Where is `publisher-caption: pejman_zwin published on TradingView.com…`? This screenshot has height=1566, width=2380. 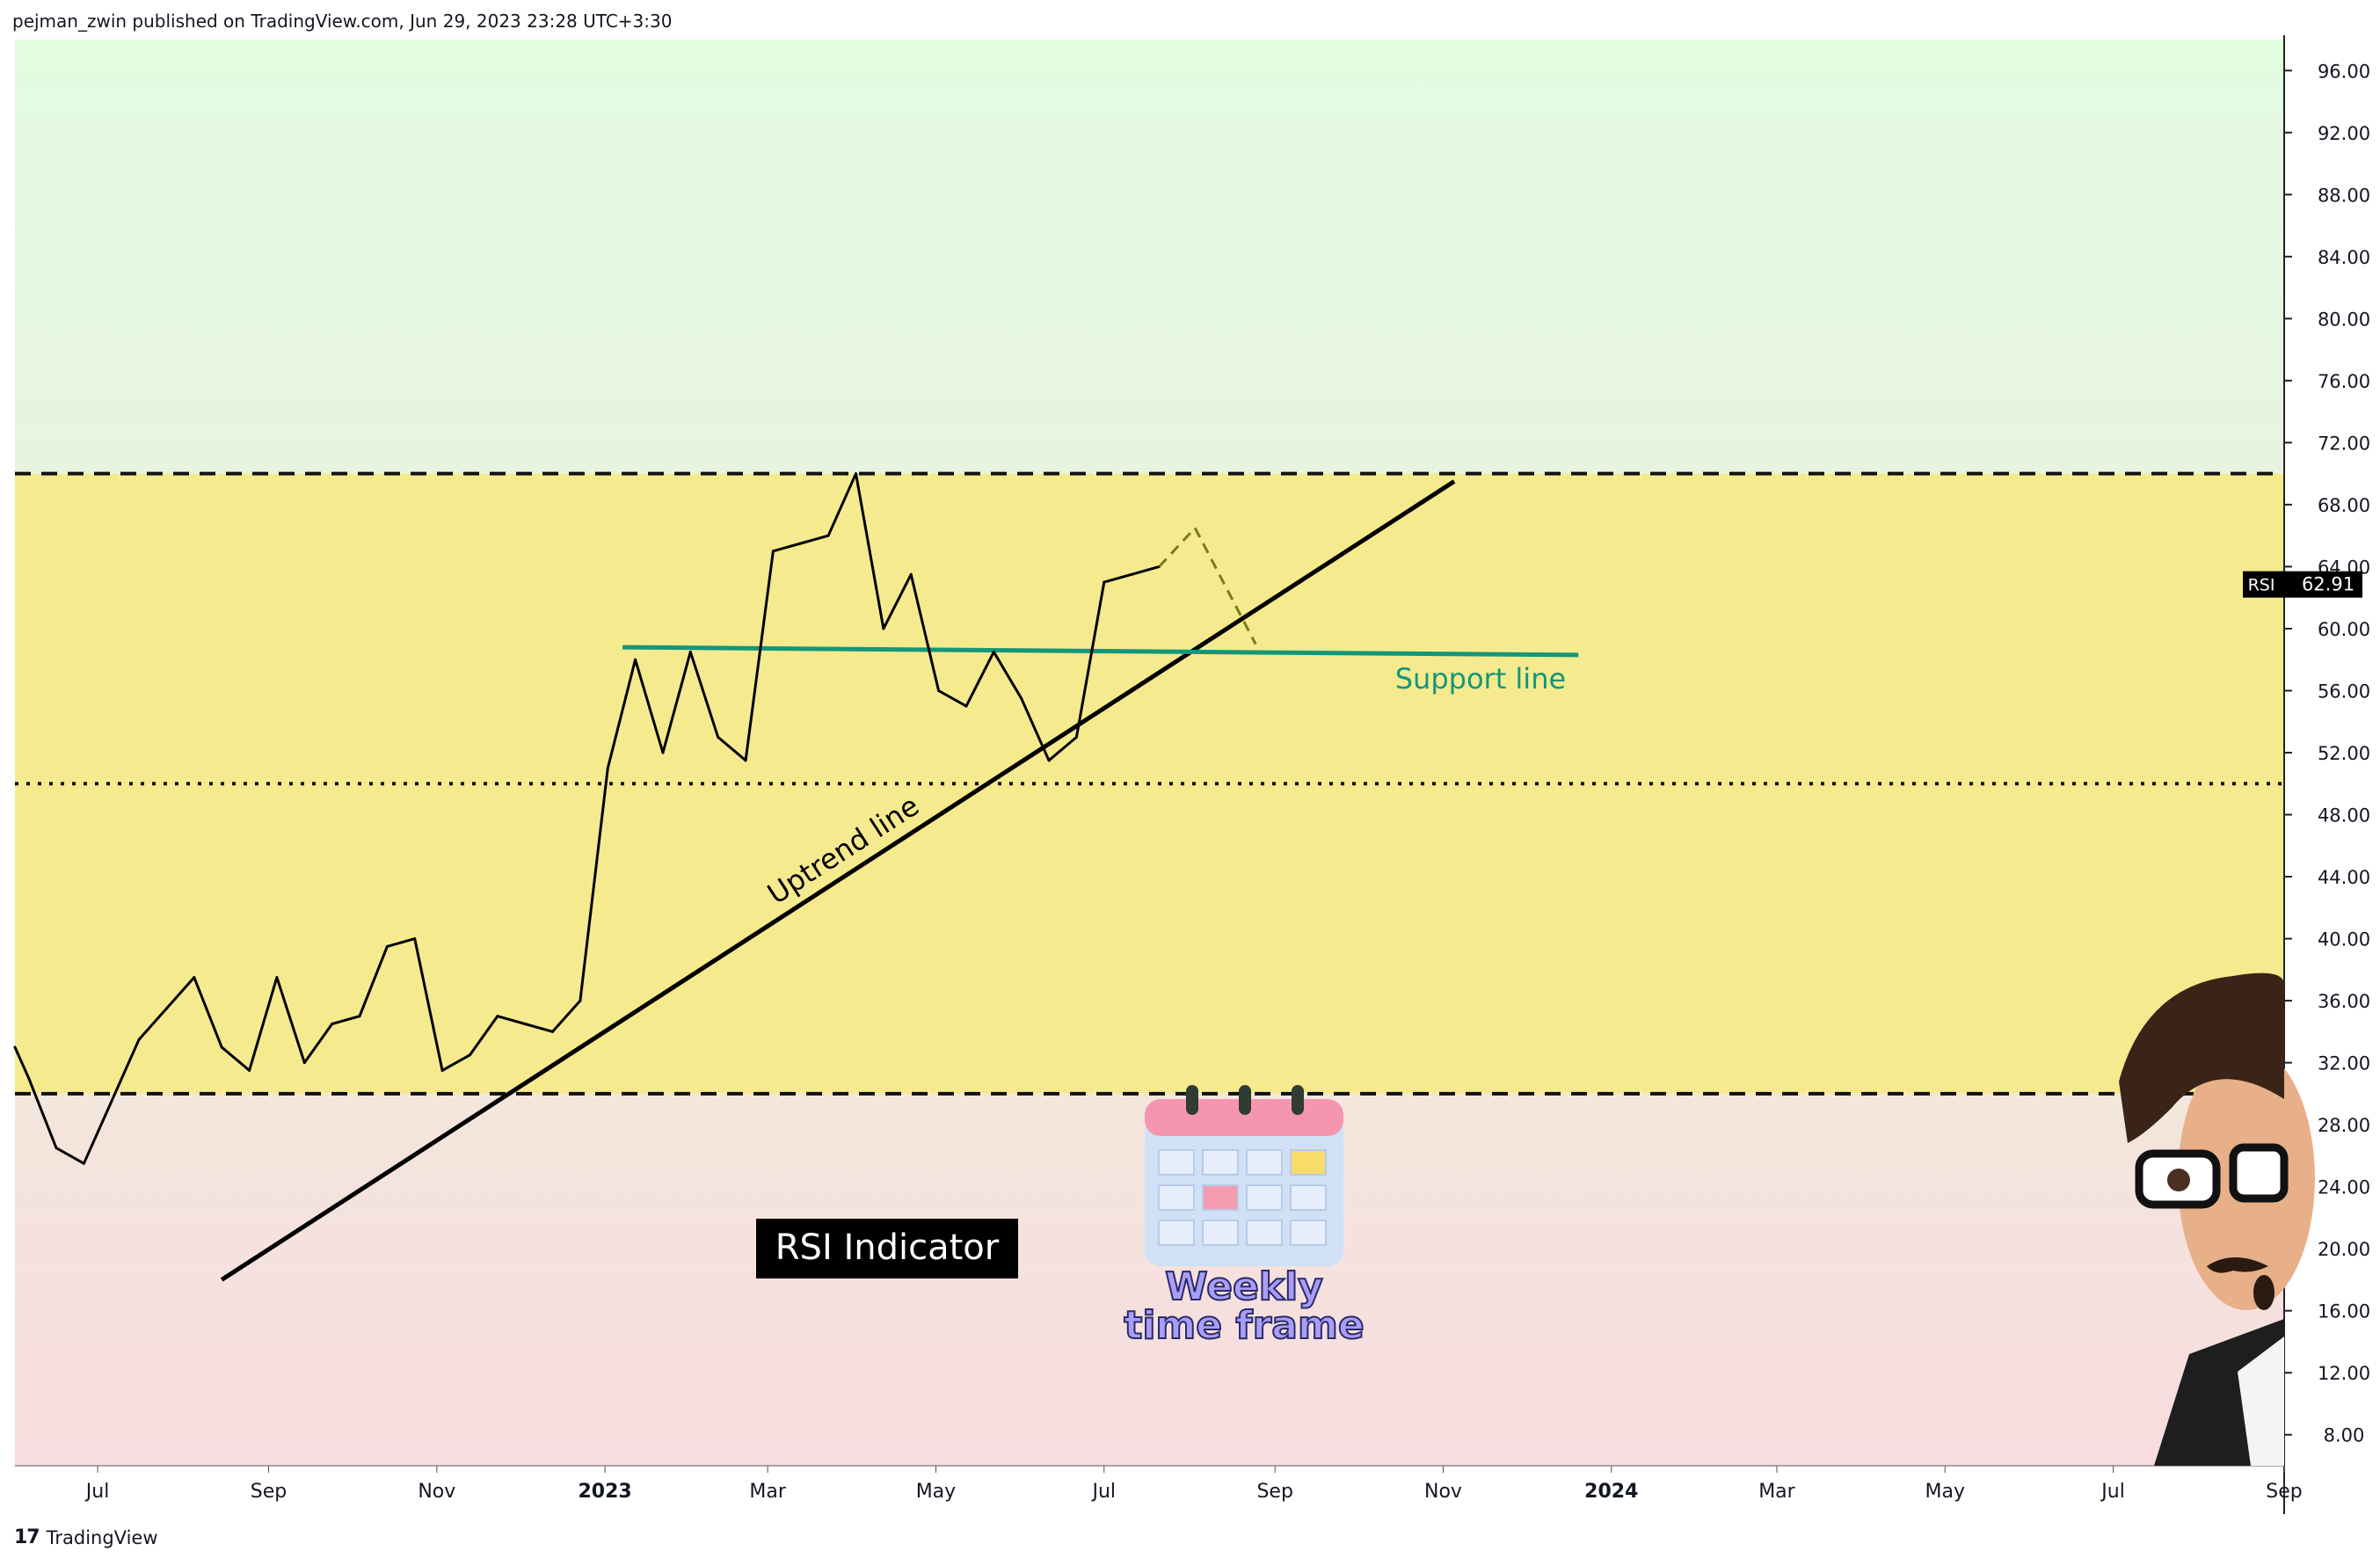
publisher-caption: pejman_zwin published on TradingView.com… is located at coordinates (342, 21).